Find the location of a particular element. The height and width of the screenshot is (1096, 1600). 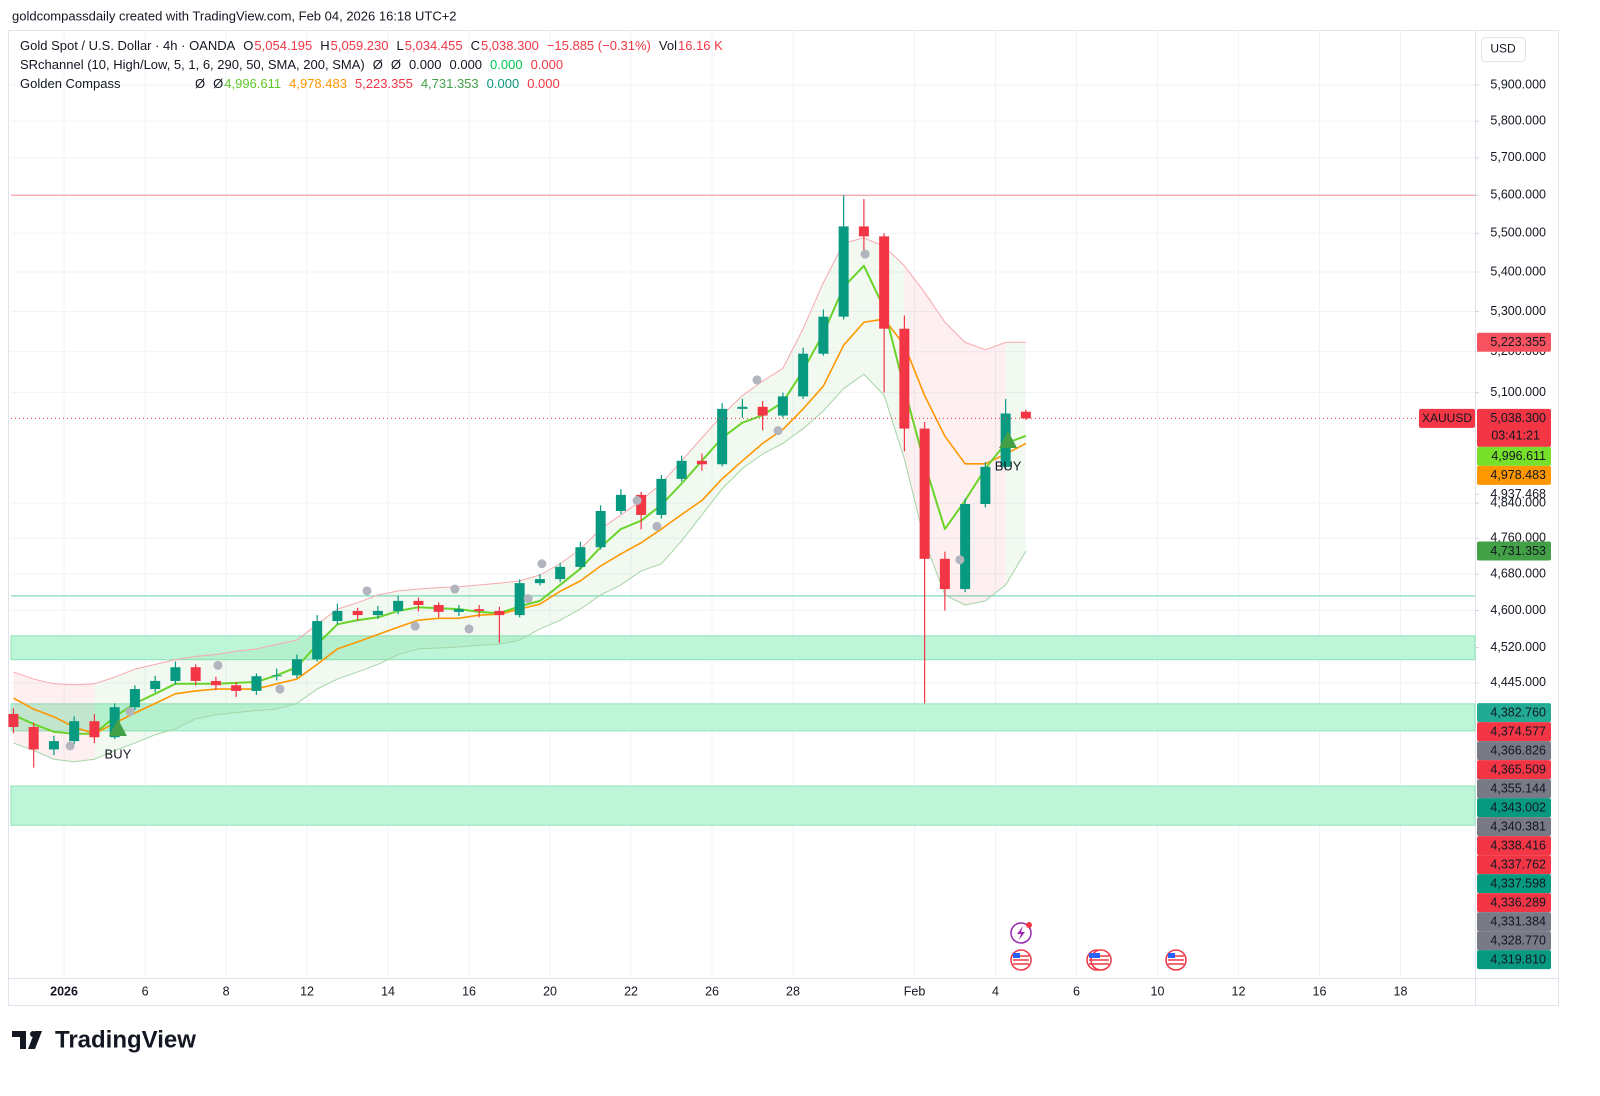

x-tick-label: 16 is located at coordinates (1320, 991).